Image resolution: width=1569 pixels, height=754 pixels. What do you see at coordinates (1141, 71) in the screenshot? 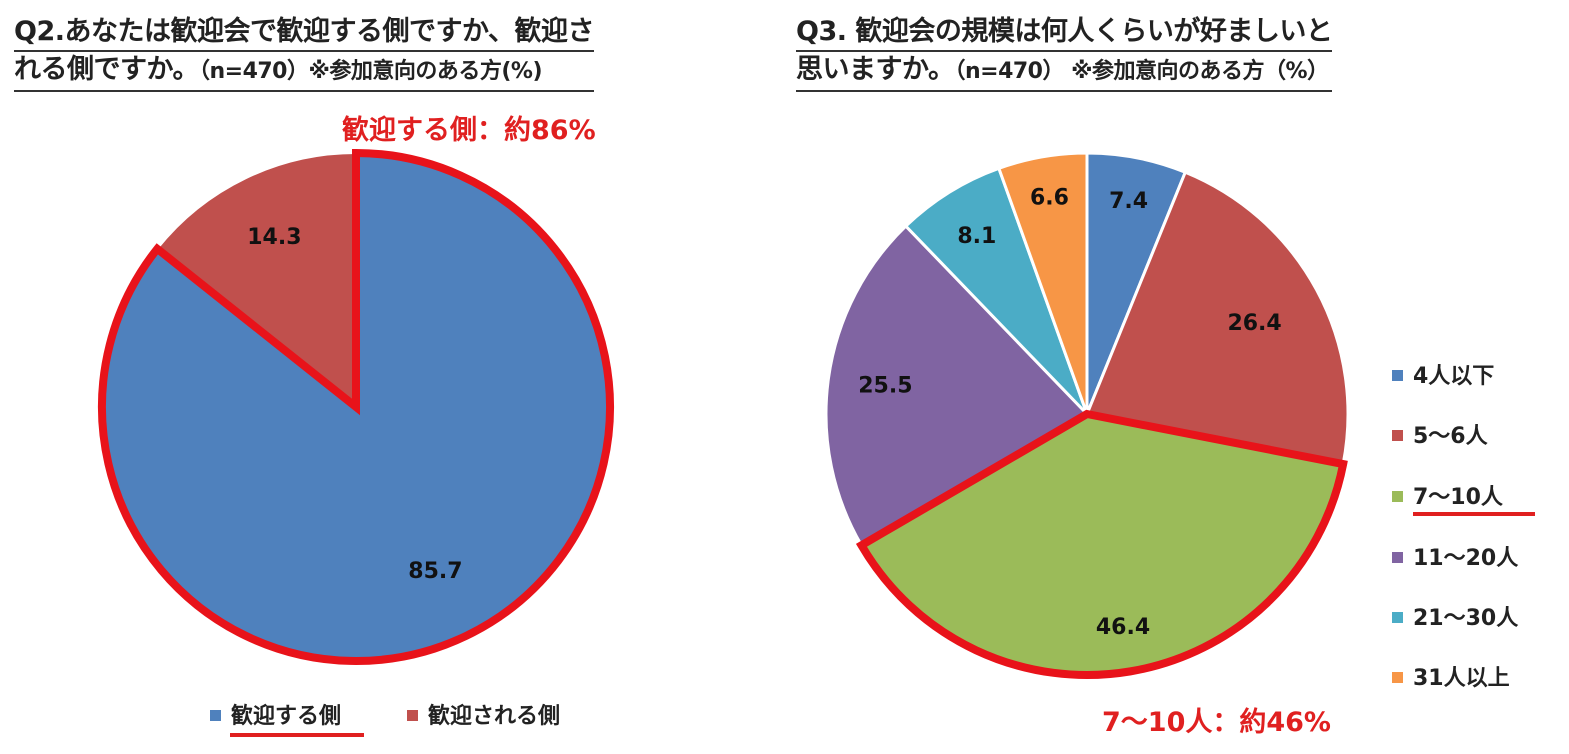
I see `q3-title-line2-sub: （n=470） ※参加意向のある方（%）` at bounding box center [1141, 71].